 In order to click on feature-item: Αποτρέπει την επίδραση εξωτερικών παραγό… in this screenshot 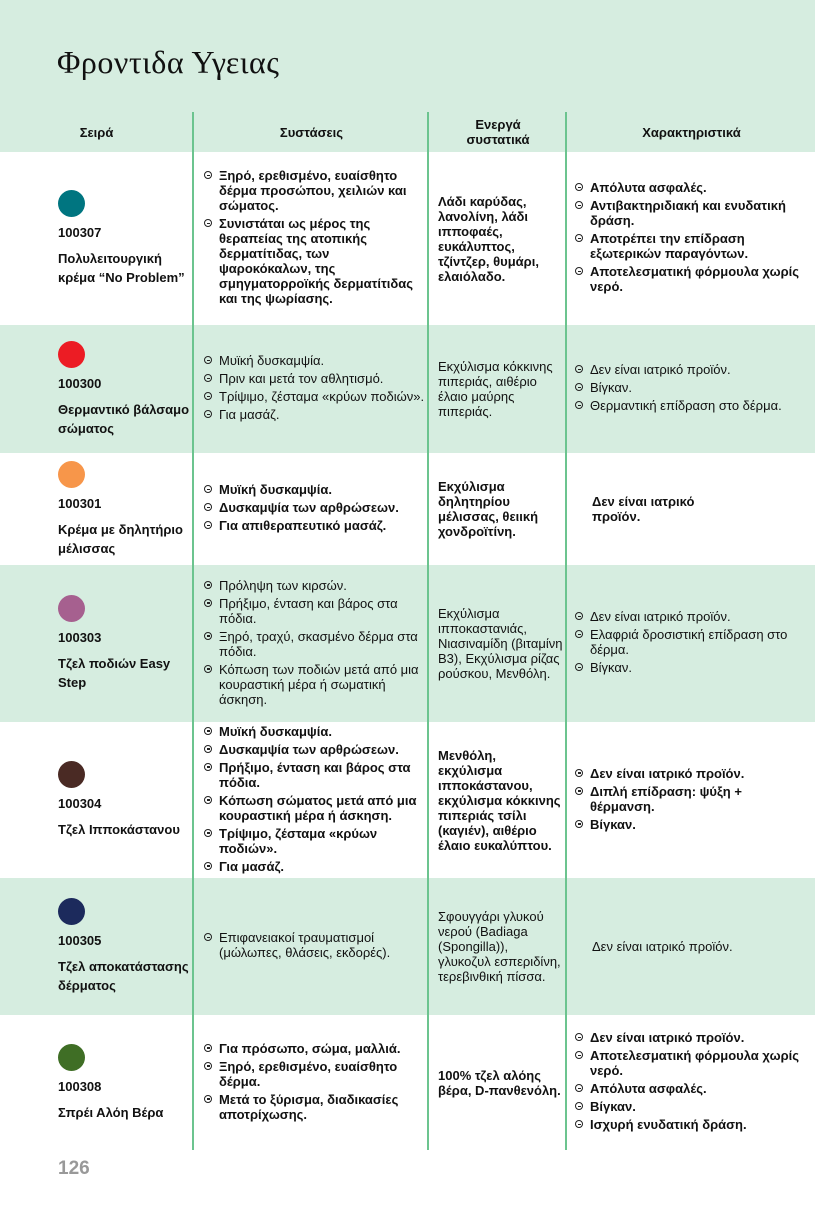, I will do `click(691, 246)`.